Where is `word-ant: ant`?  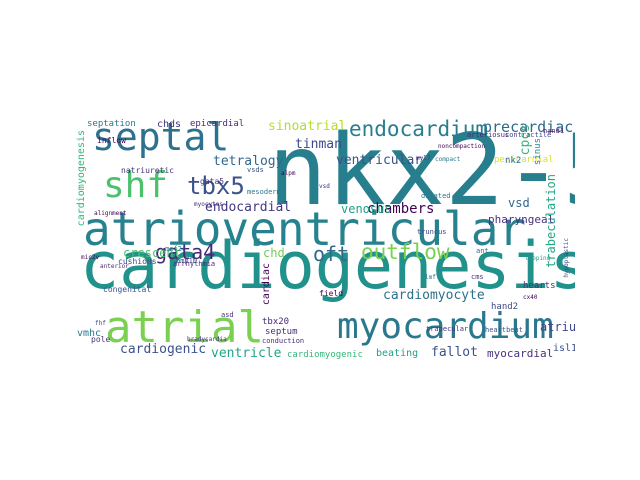 word-ant: ant is located at coordinates (482, 251).